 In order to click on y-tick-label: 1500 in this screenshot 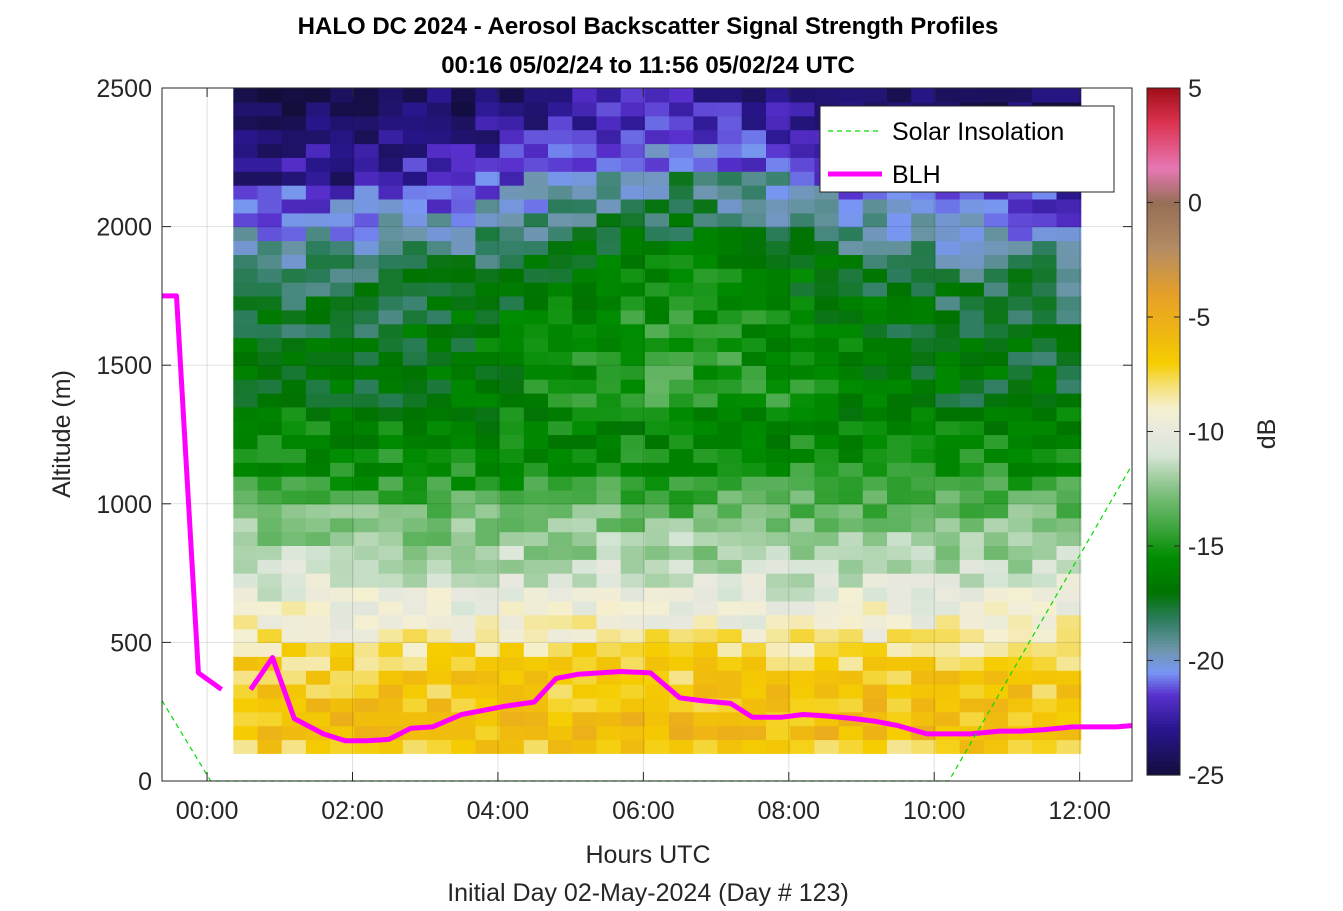, I will do `click(124, 366)`.